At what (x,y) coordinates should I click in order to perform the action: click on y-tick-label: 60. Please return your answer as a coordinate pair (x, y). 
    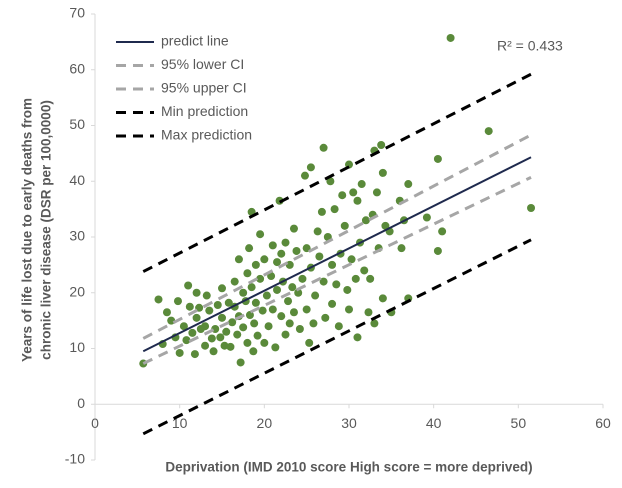
    Looking at the image, I should click on (77, 68).